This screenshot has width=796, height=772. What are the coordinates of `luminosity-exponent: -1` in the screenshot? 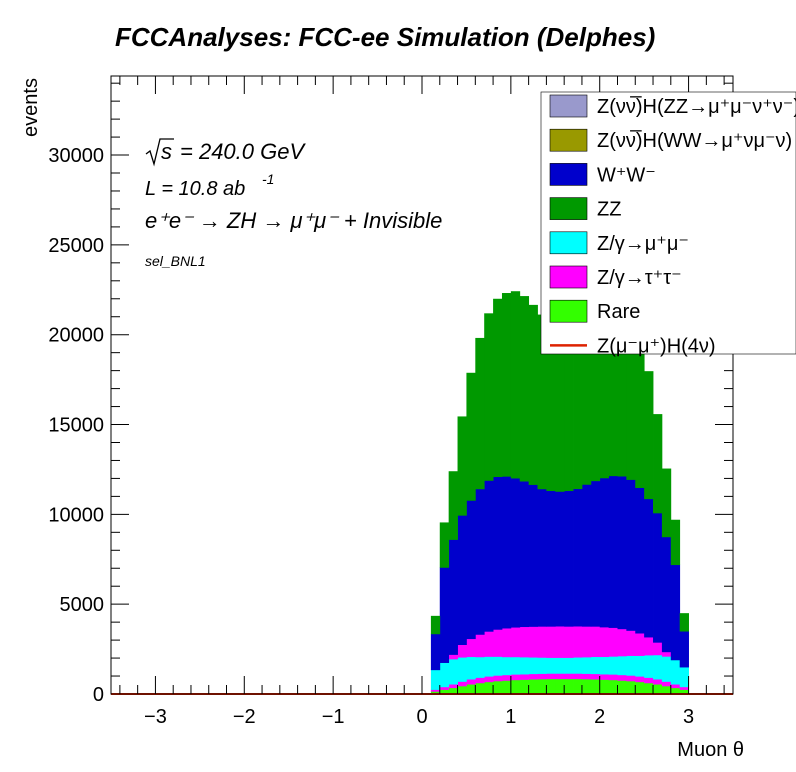 It's located at (268, 179).